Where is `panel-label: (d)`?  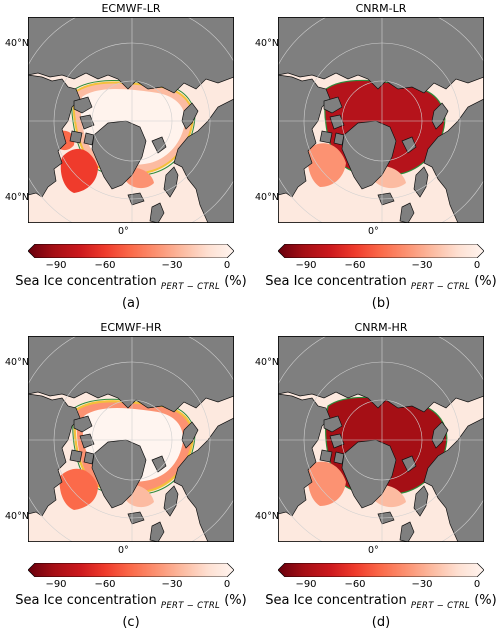
panel-label: (d) is located at coordinates (381, 622).